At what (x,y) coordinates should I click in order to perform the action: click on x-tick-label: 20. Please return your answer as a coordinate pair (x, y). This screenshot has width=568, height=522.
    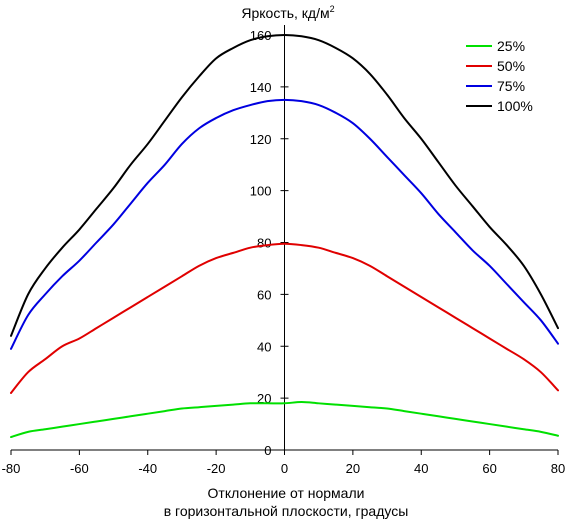
    Looking at the image, I should click on (353, 468).